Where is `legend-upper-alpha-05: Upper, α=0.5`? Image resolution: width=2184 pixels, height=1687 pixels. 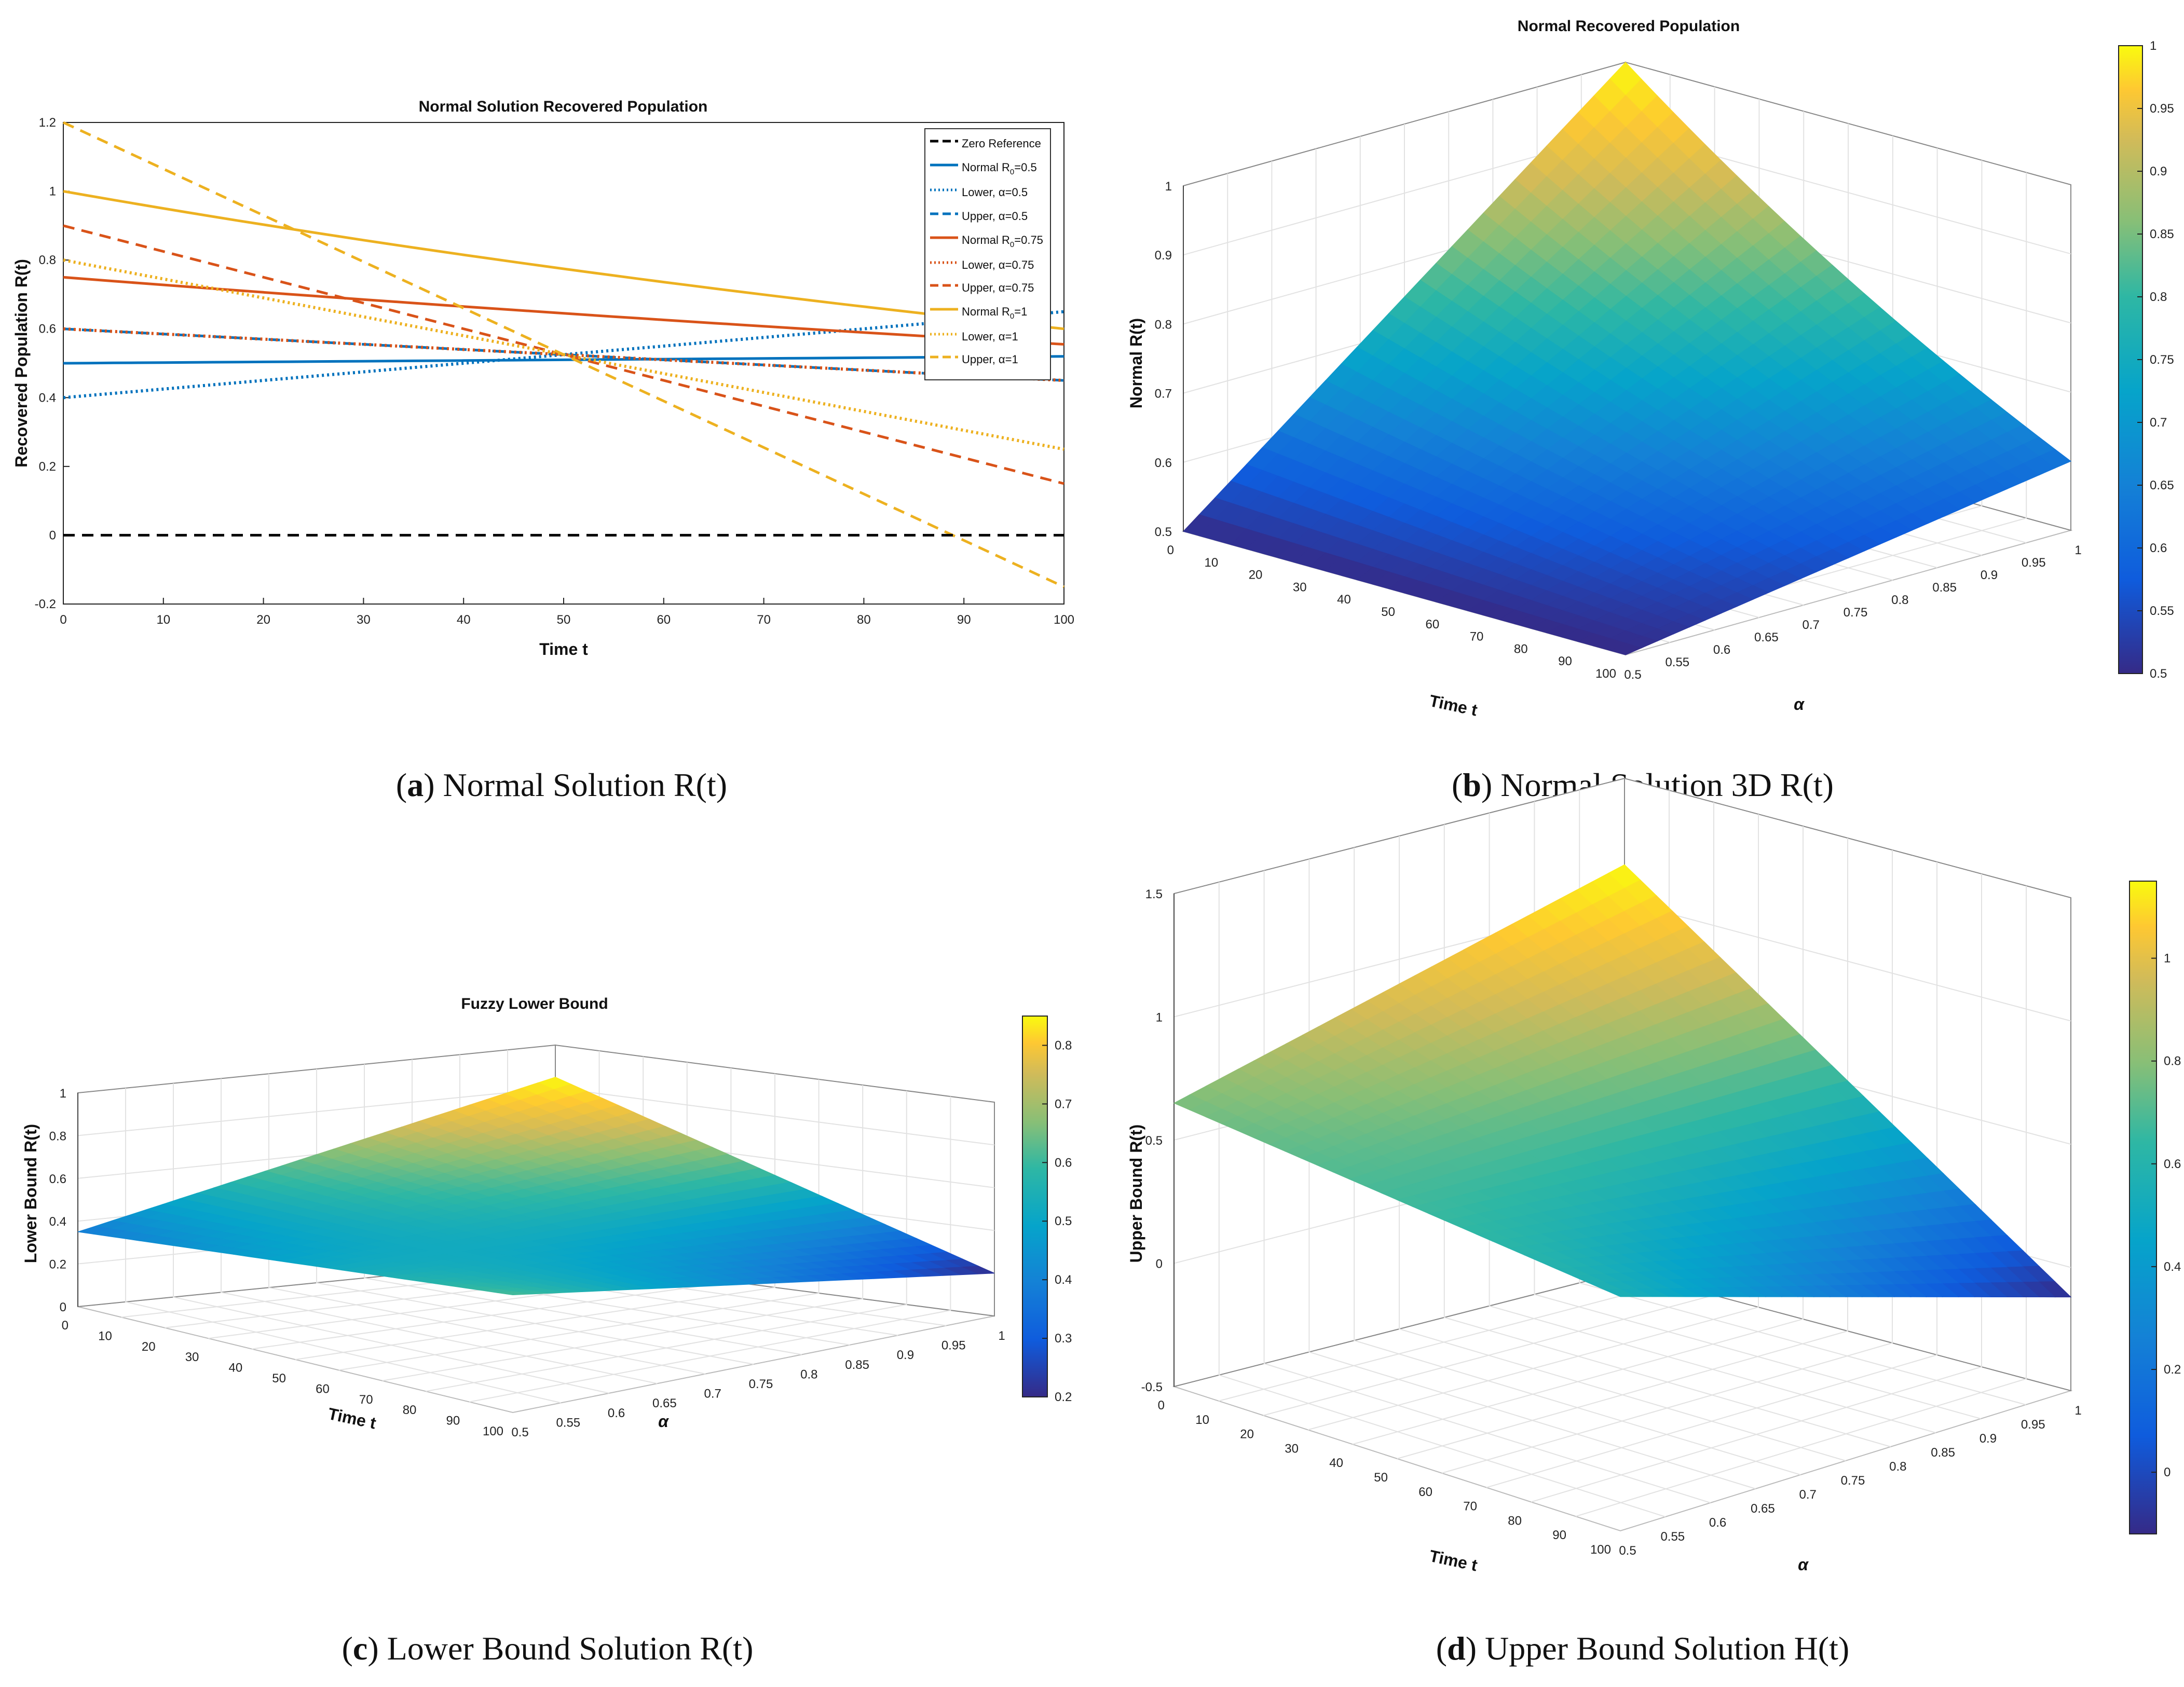 legend-upper-alpha-05: Upper, α=0.5 is located at coordinates (995, 216).